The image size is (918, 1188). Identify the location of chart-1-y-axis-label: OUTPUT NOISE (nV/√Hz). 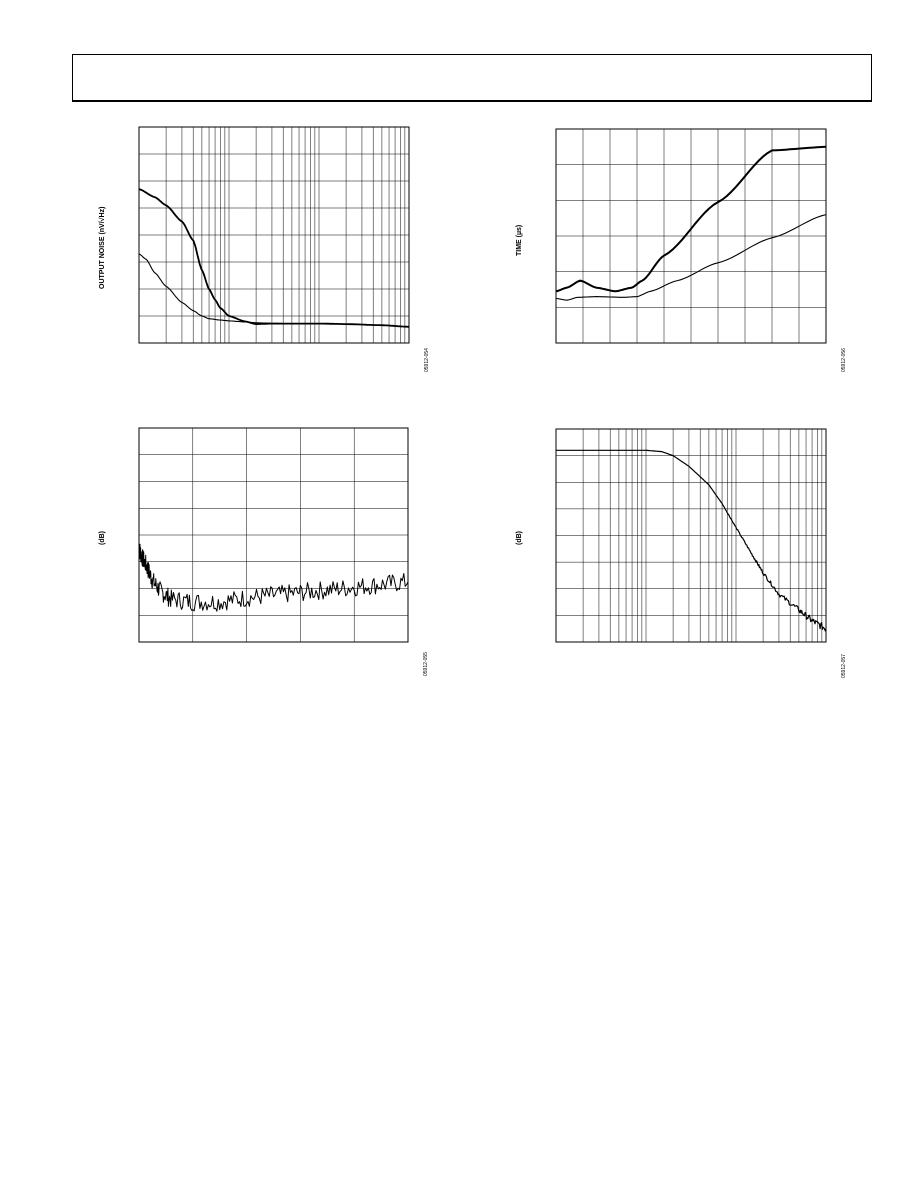
(102, 247).